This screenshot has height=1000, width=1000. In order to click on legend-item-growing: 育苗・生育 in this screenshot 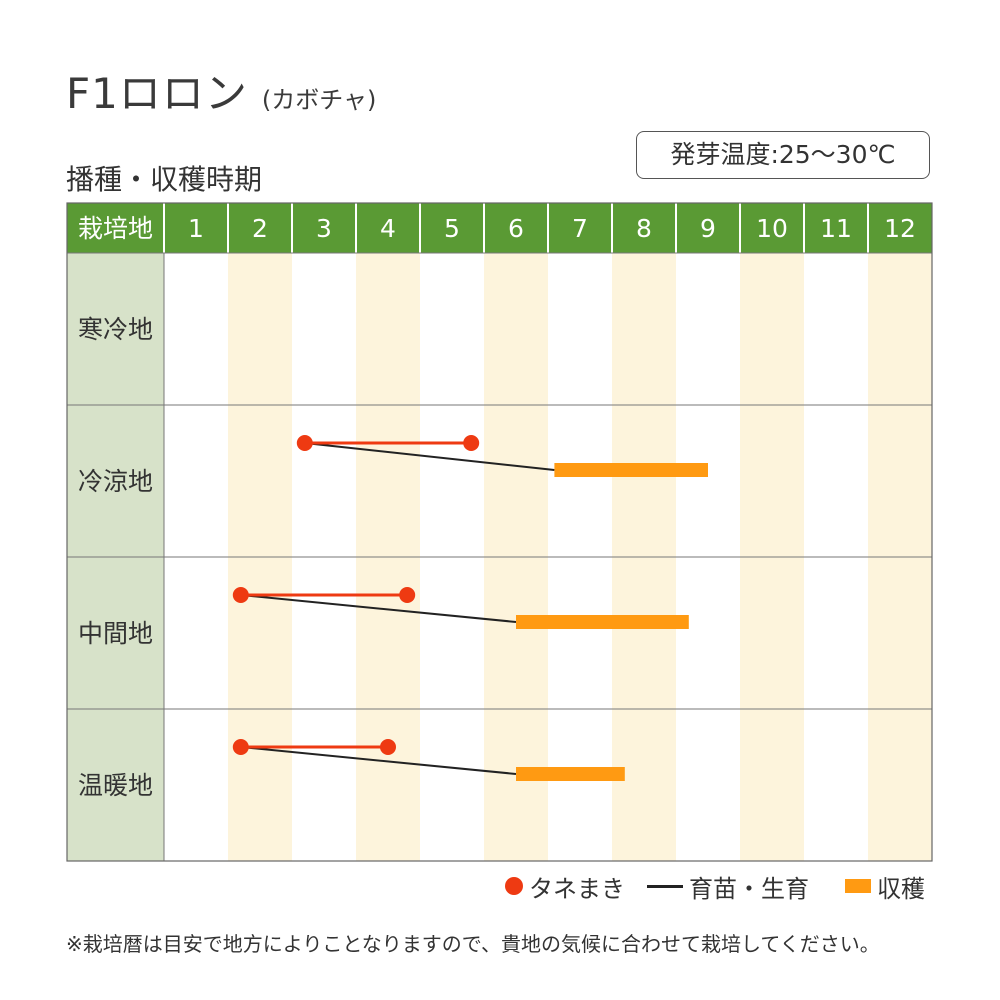, I will do `click(728, 886)`.